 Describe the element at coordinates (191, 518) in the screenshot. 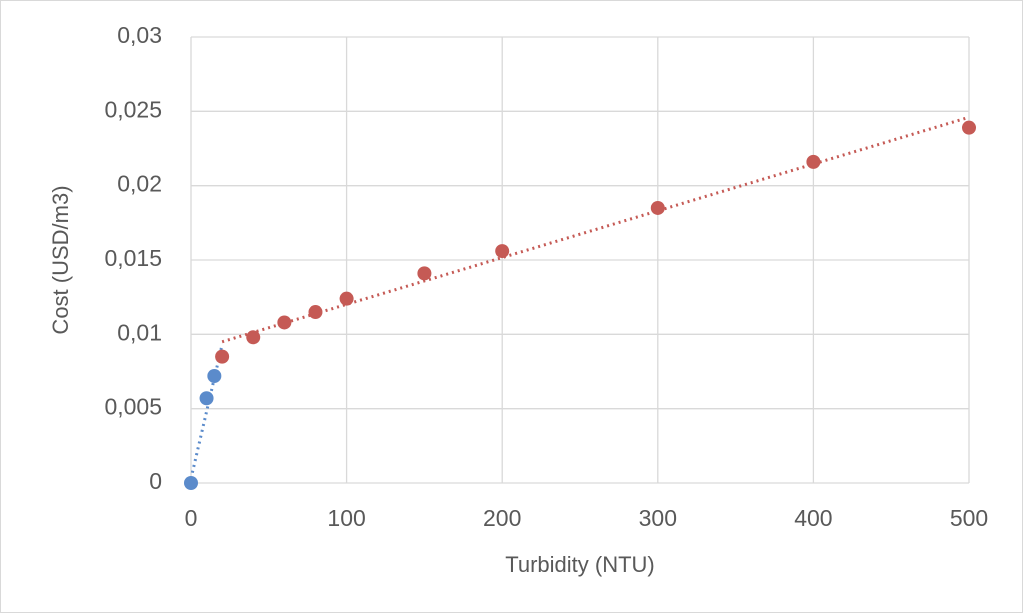

I see `x-tick-label: 0` at that location.